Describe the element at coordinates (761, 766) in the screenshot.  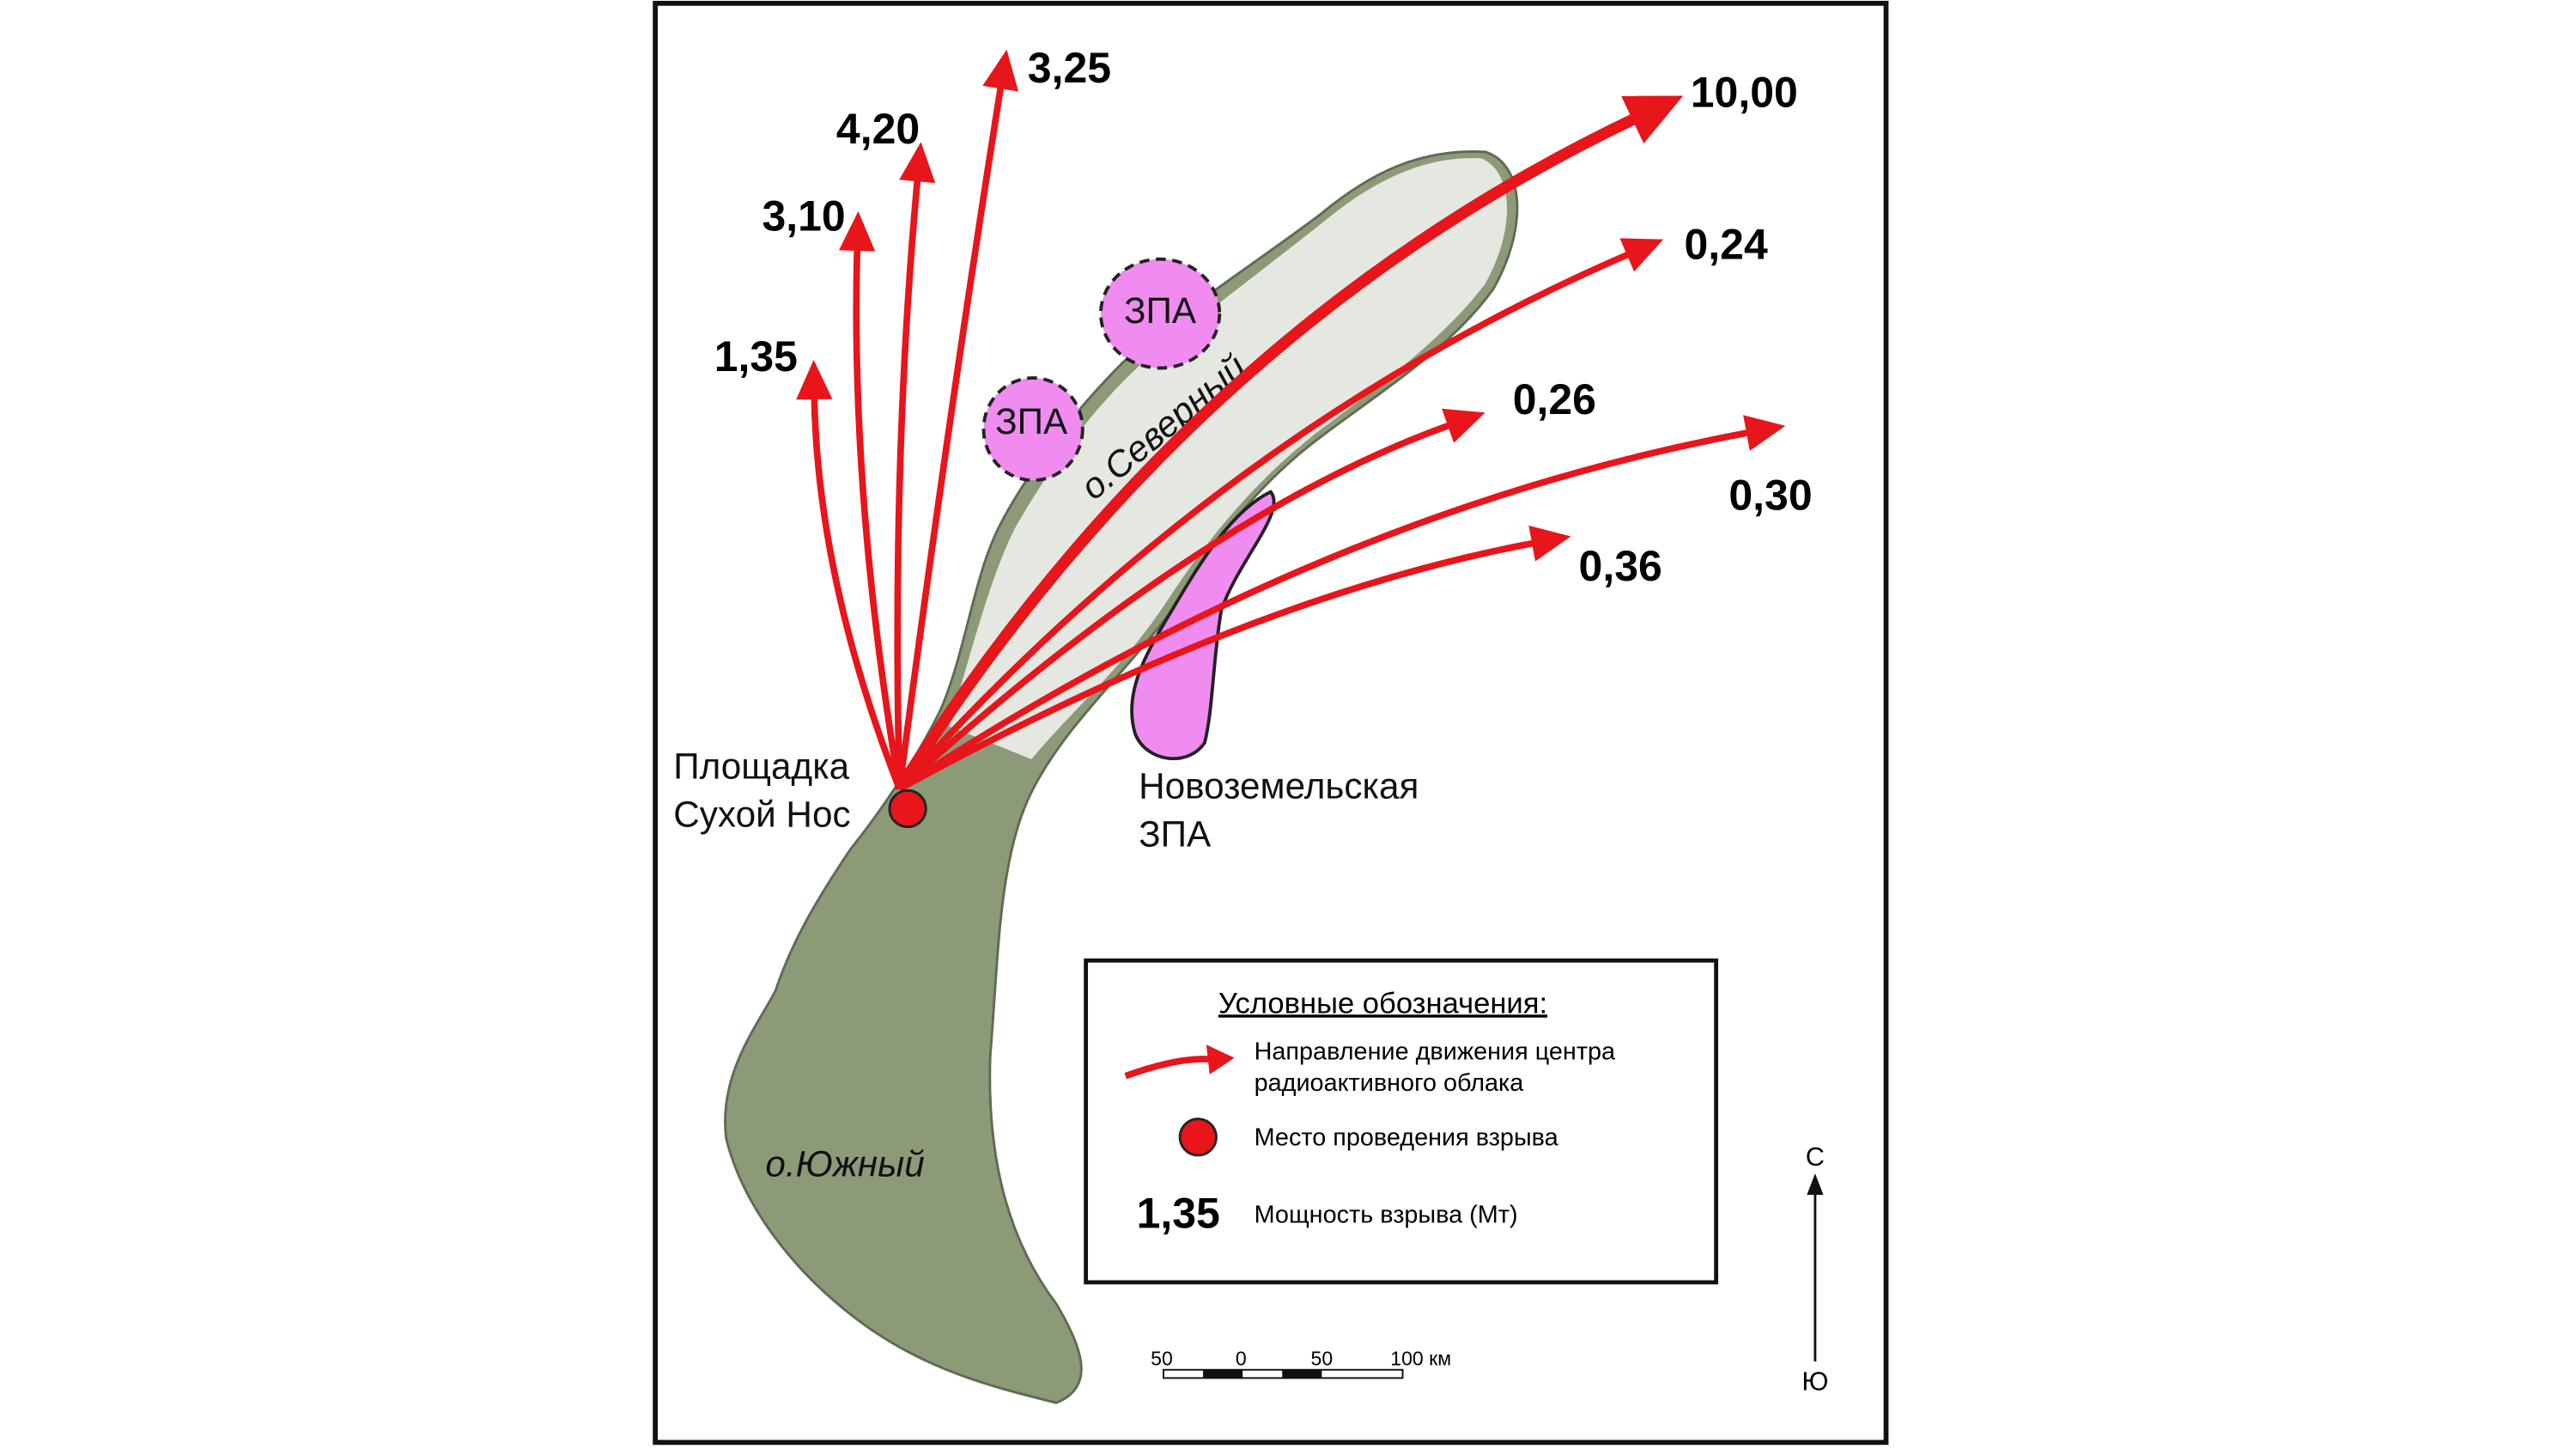
I see `site-label: Площадка` at that location.